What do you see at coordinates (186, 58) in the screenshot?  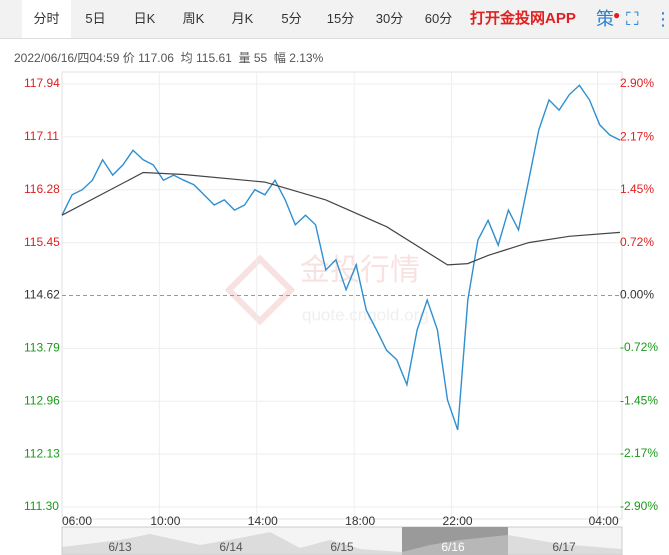 I see `label: 均` at bounding box center [186, 58].